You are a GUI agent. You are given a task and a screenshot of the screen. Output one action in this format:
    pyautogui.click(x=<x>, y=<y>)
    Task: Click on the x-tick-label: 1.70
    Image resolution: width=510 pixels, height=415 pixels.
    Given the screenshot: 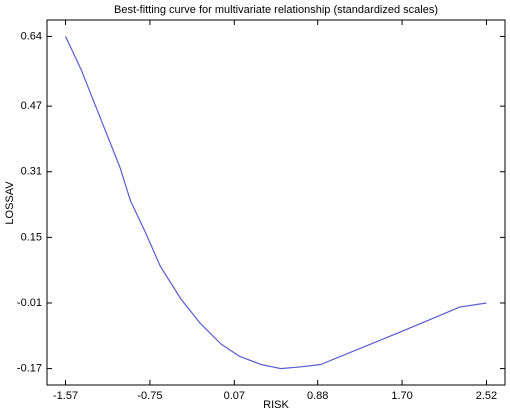 What is the action you would take?
    pyautogui.click(x=401, y=396)
    